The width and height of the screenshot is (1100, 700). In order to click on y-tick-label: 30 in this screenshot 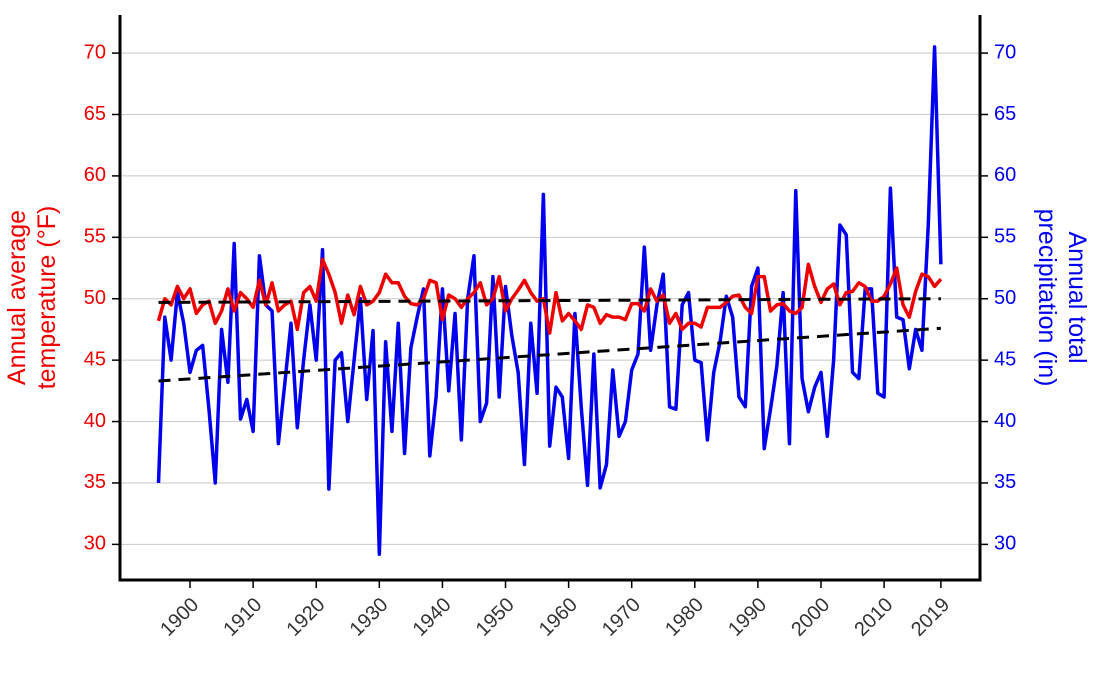, I will do `click(95, 544)`.